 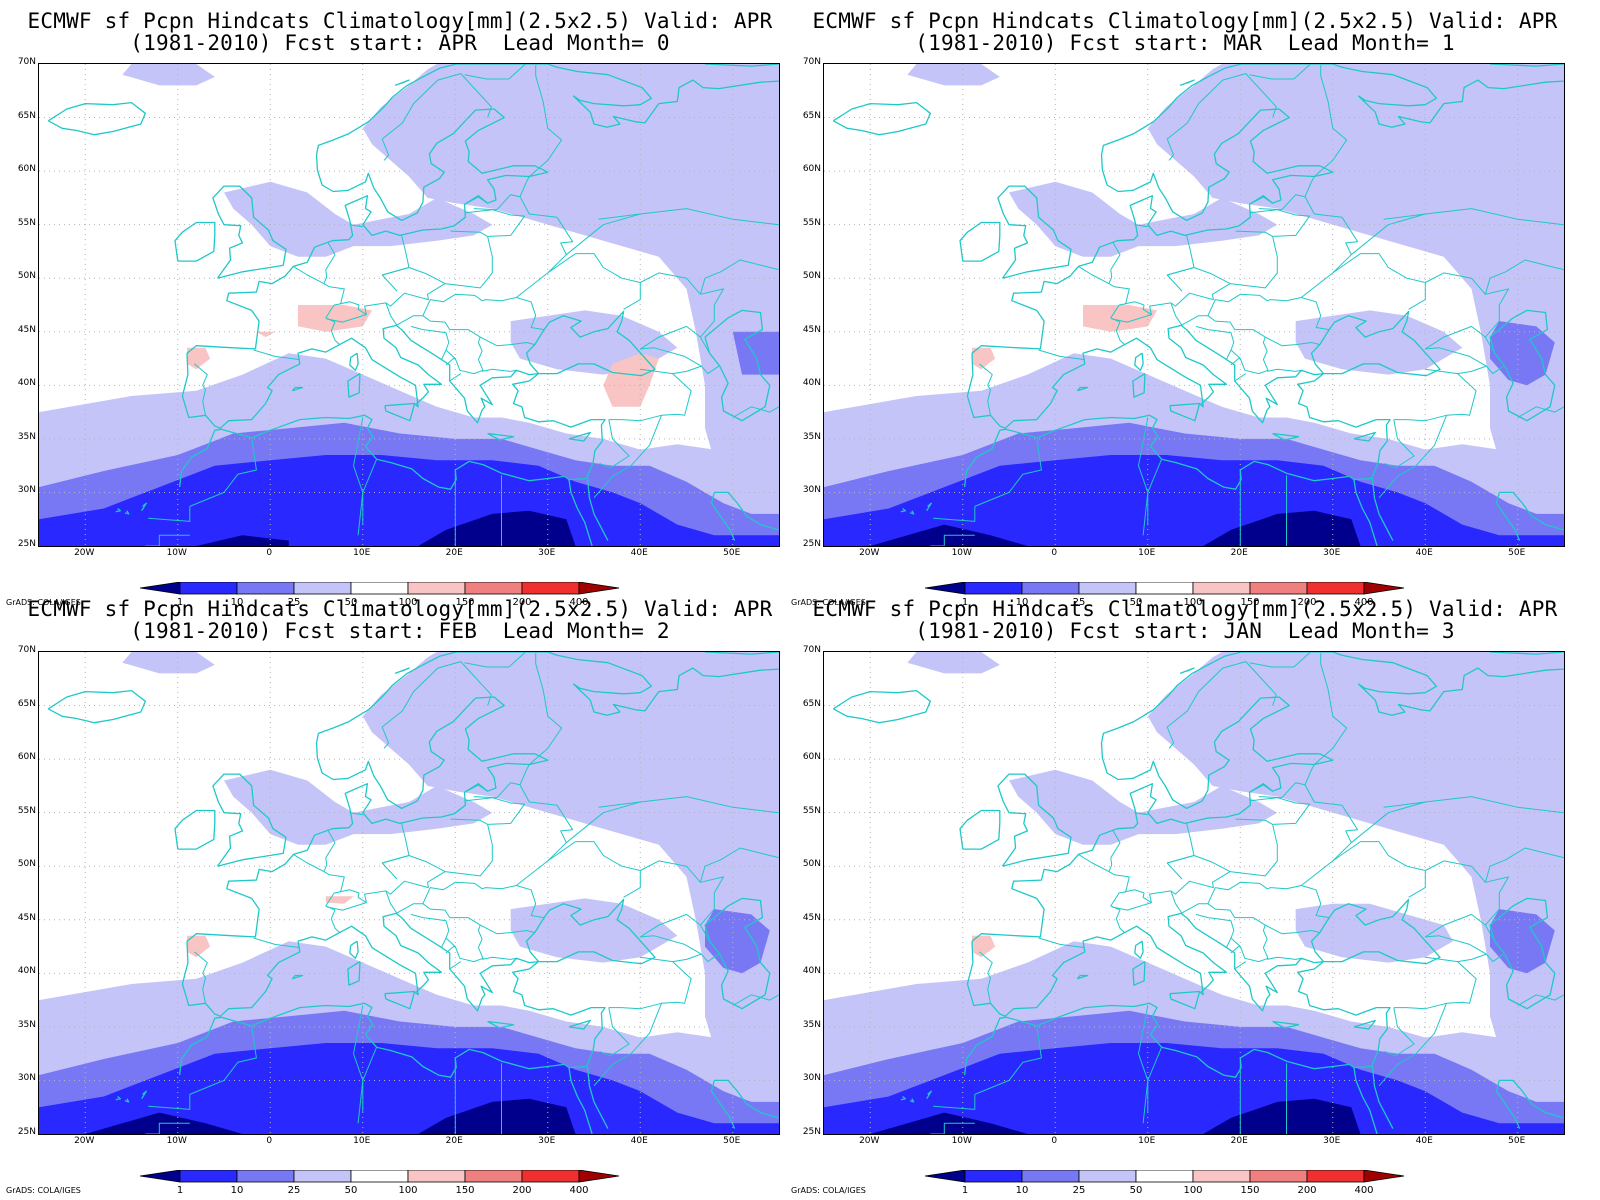 I want to click on colorbar-tick-label: 10, so click(x=237, y=602).